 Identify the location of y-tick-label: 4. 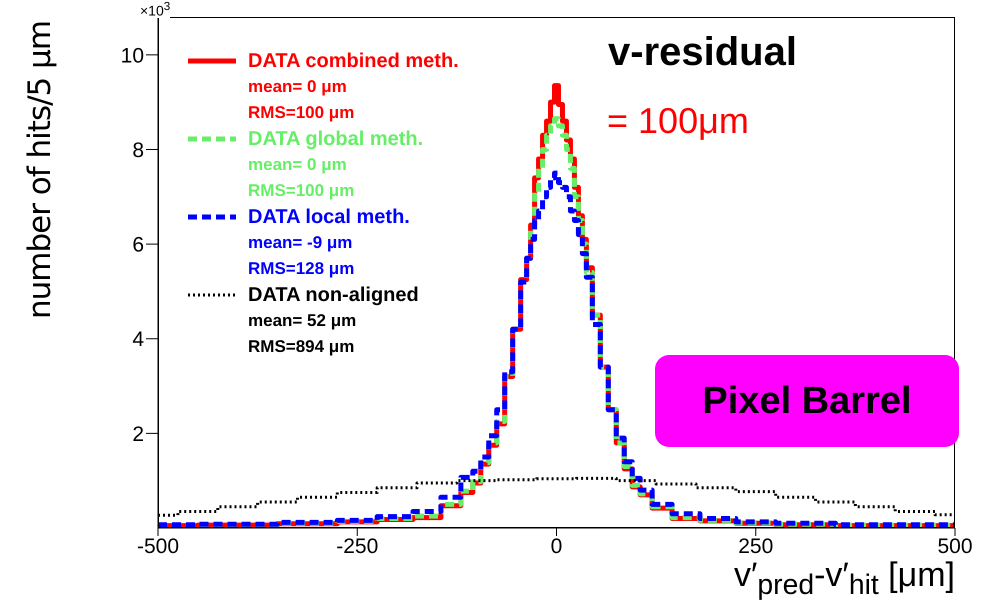
(138, 340).